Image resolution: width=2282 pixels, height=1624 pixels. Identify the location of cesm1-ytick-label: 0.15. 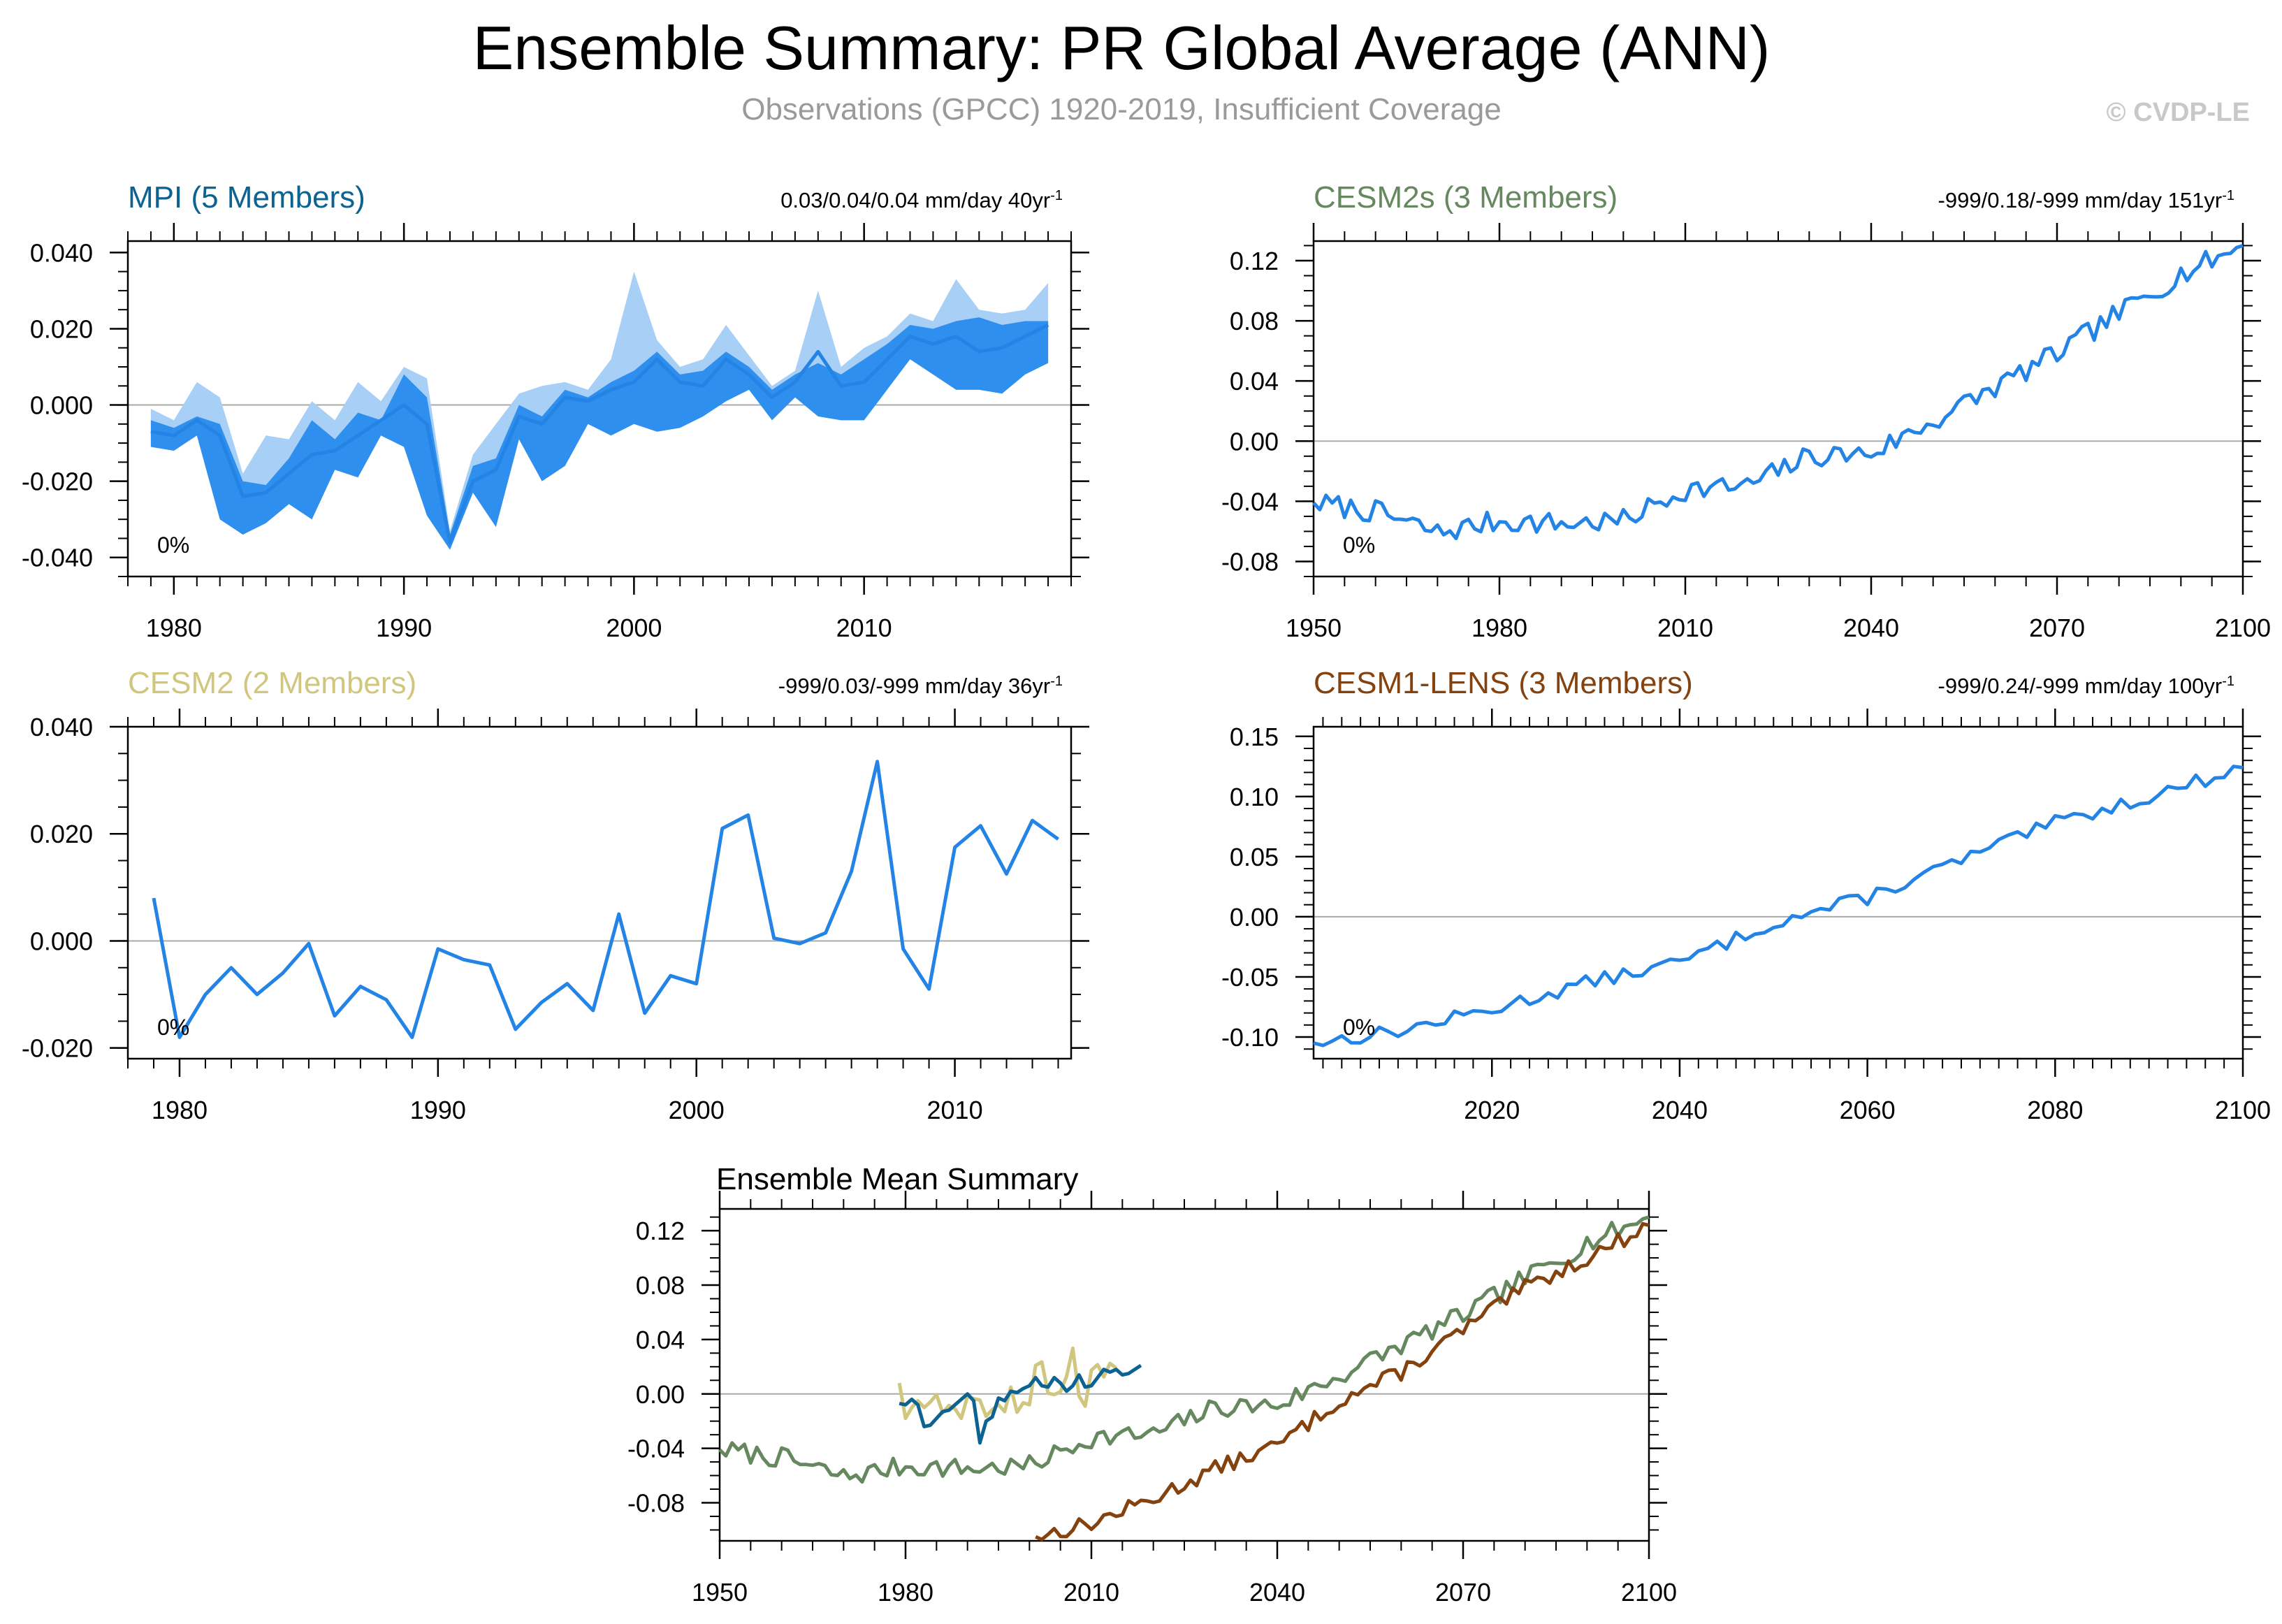
(1254, 737).